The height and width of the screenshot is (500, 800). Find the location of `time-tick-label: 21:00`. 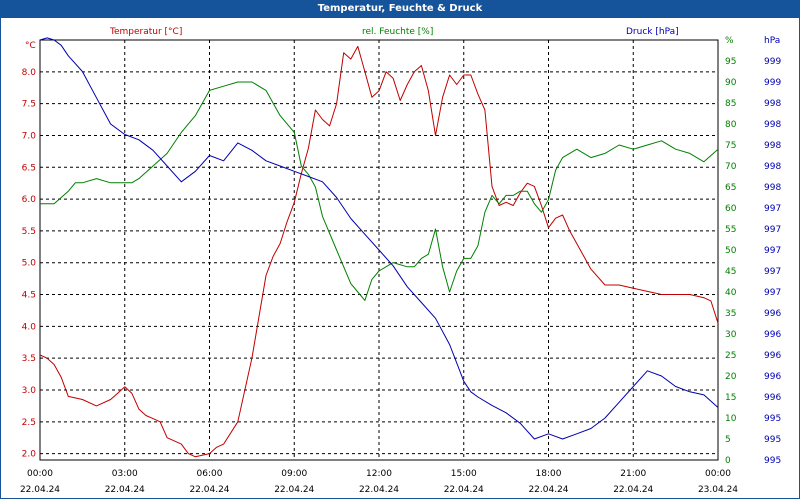

time-tick-label: 21:00 is located at coordinates (633, 474).